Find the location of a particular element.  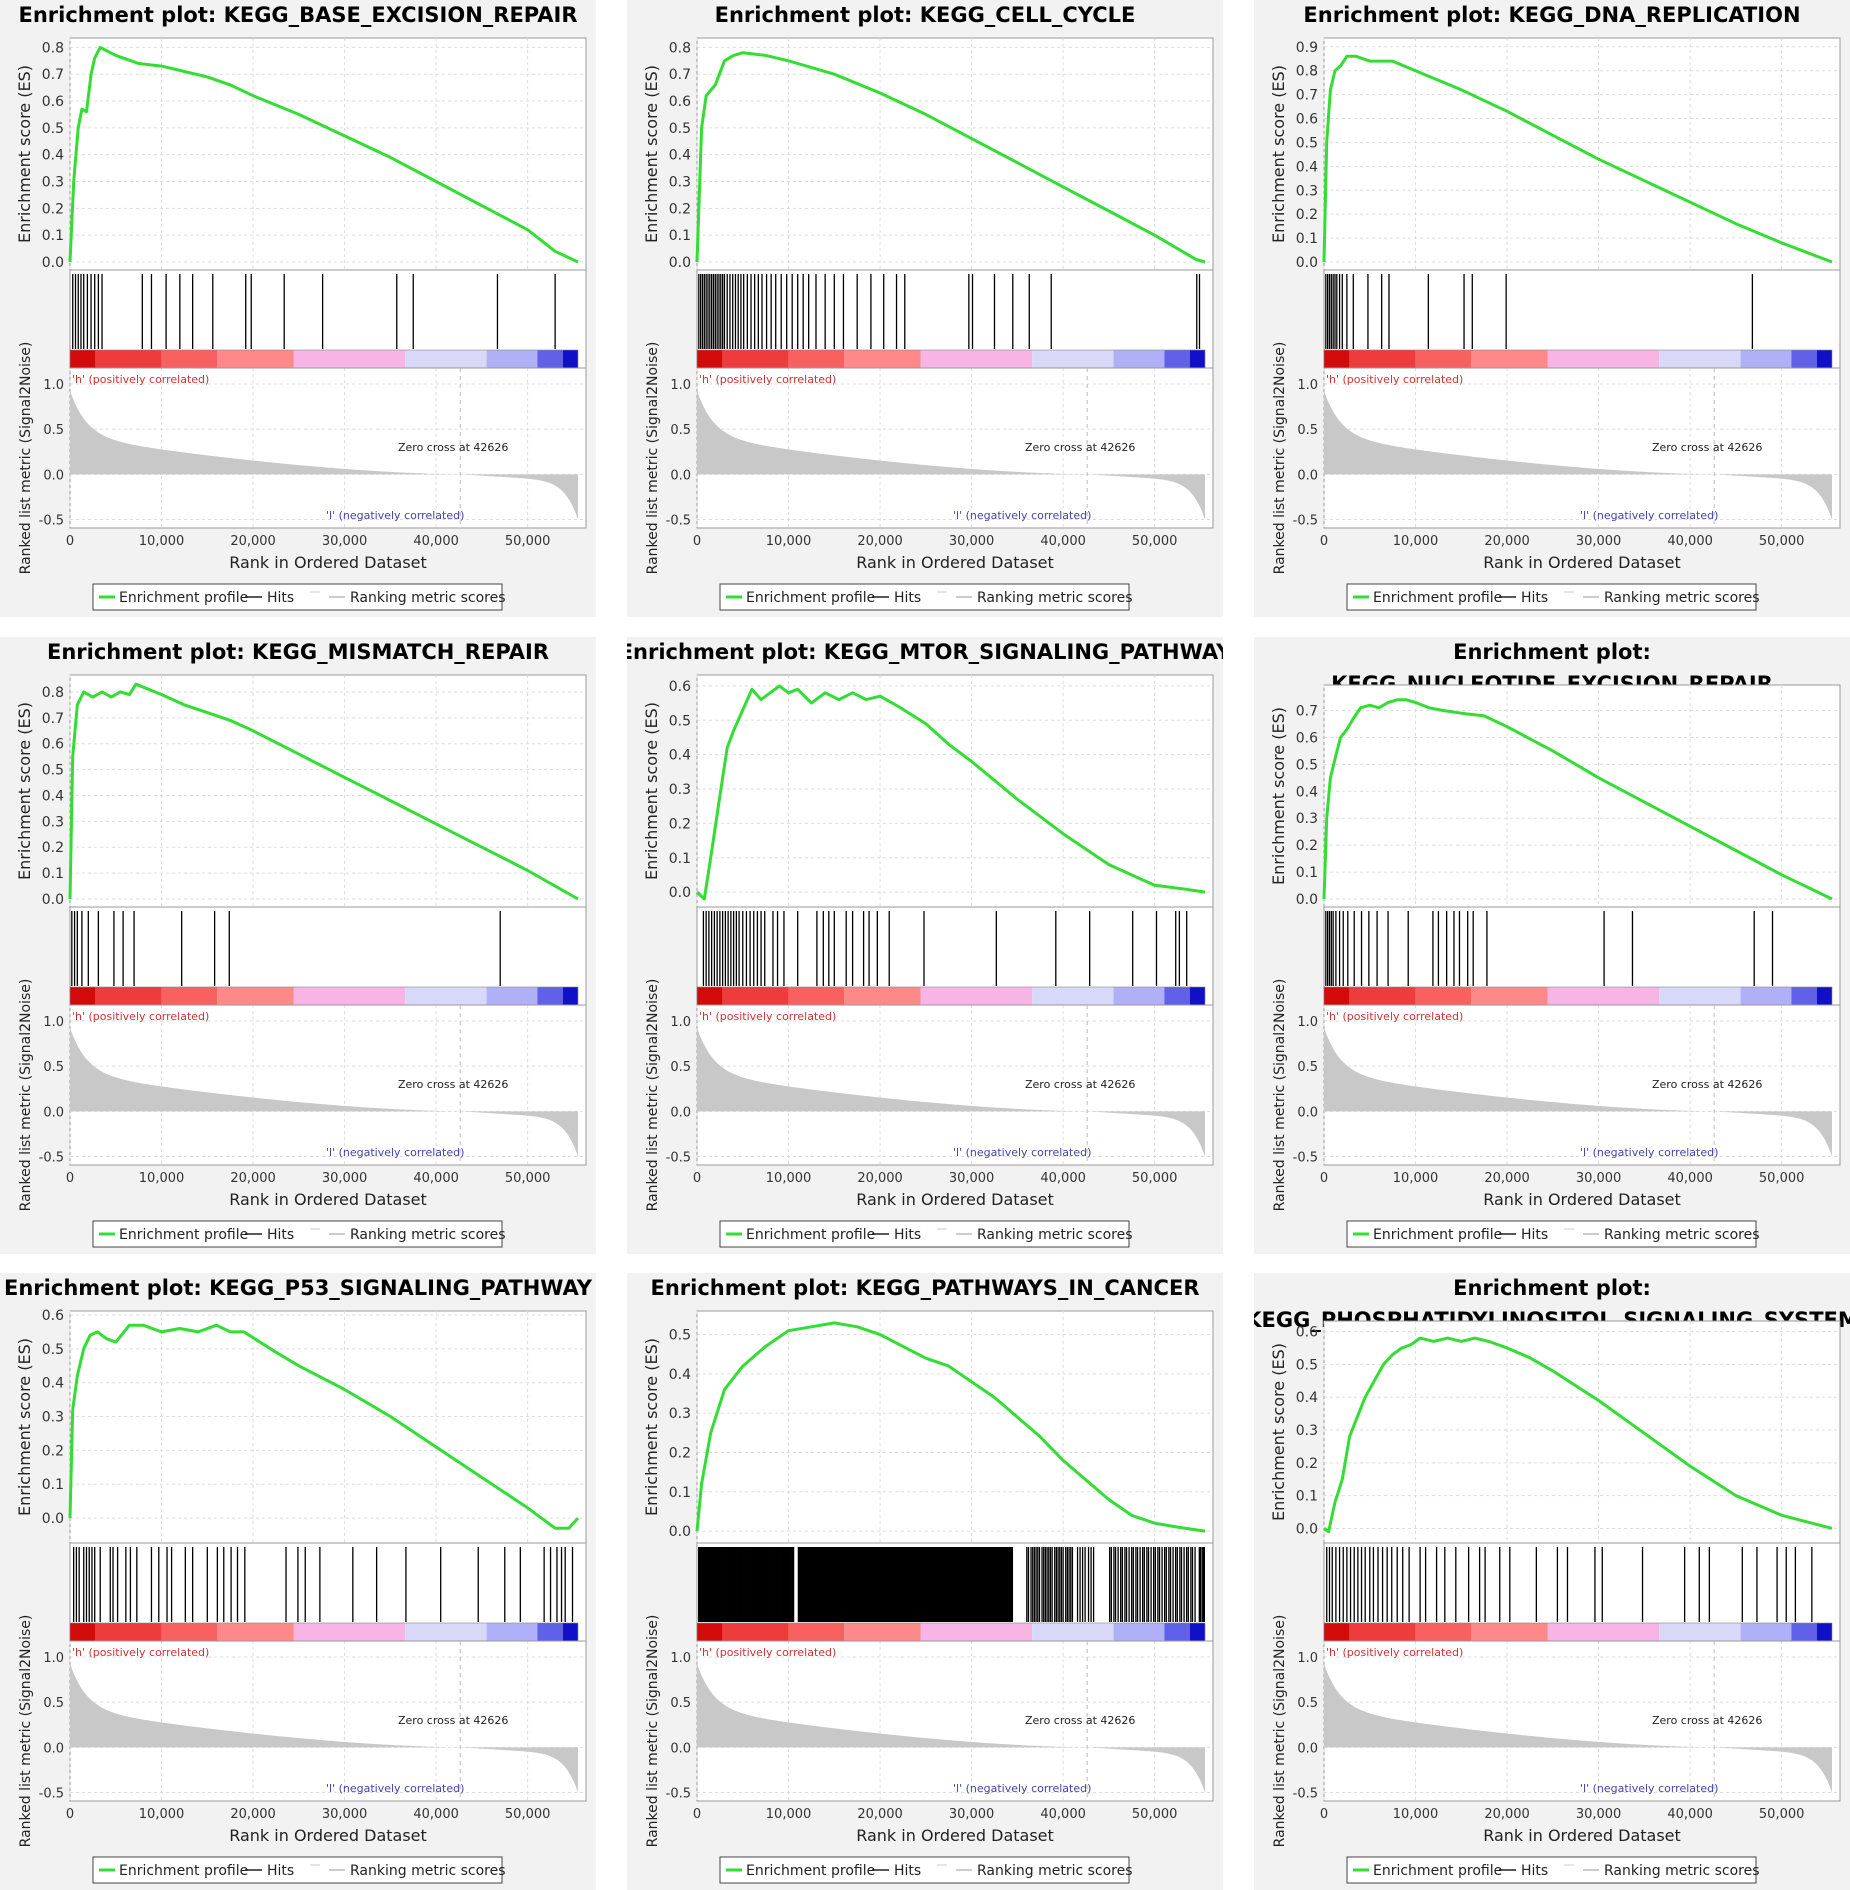

enrichment-profile-line is located at coordinates (950, 157).